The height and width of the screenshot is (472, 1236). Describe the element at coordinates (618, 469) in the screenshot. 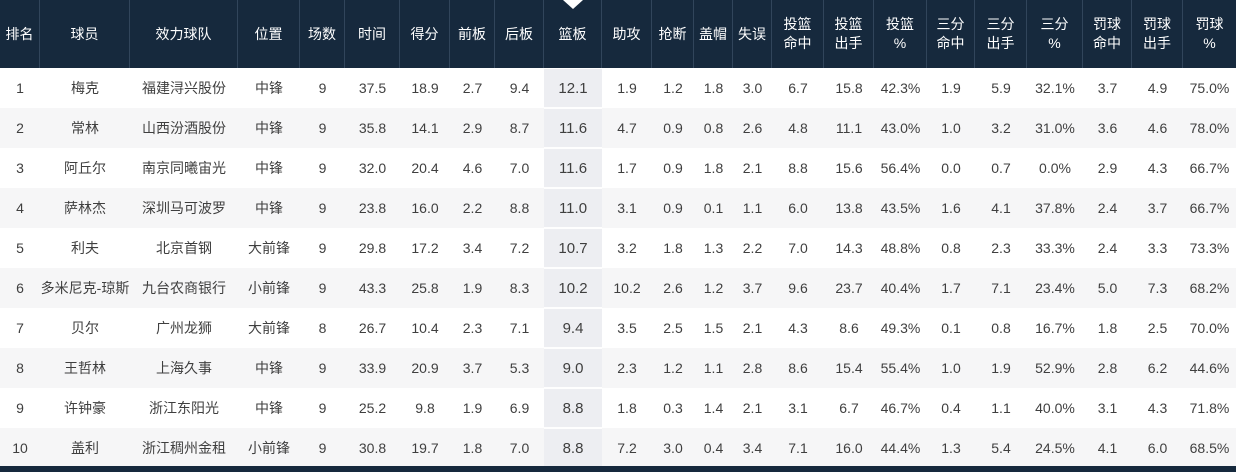

I see `table-footer-bar` at that location.